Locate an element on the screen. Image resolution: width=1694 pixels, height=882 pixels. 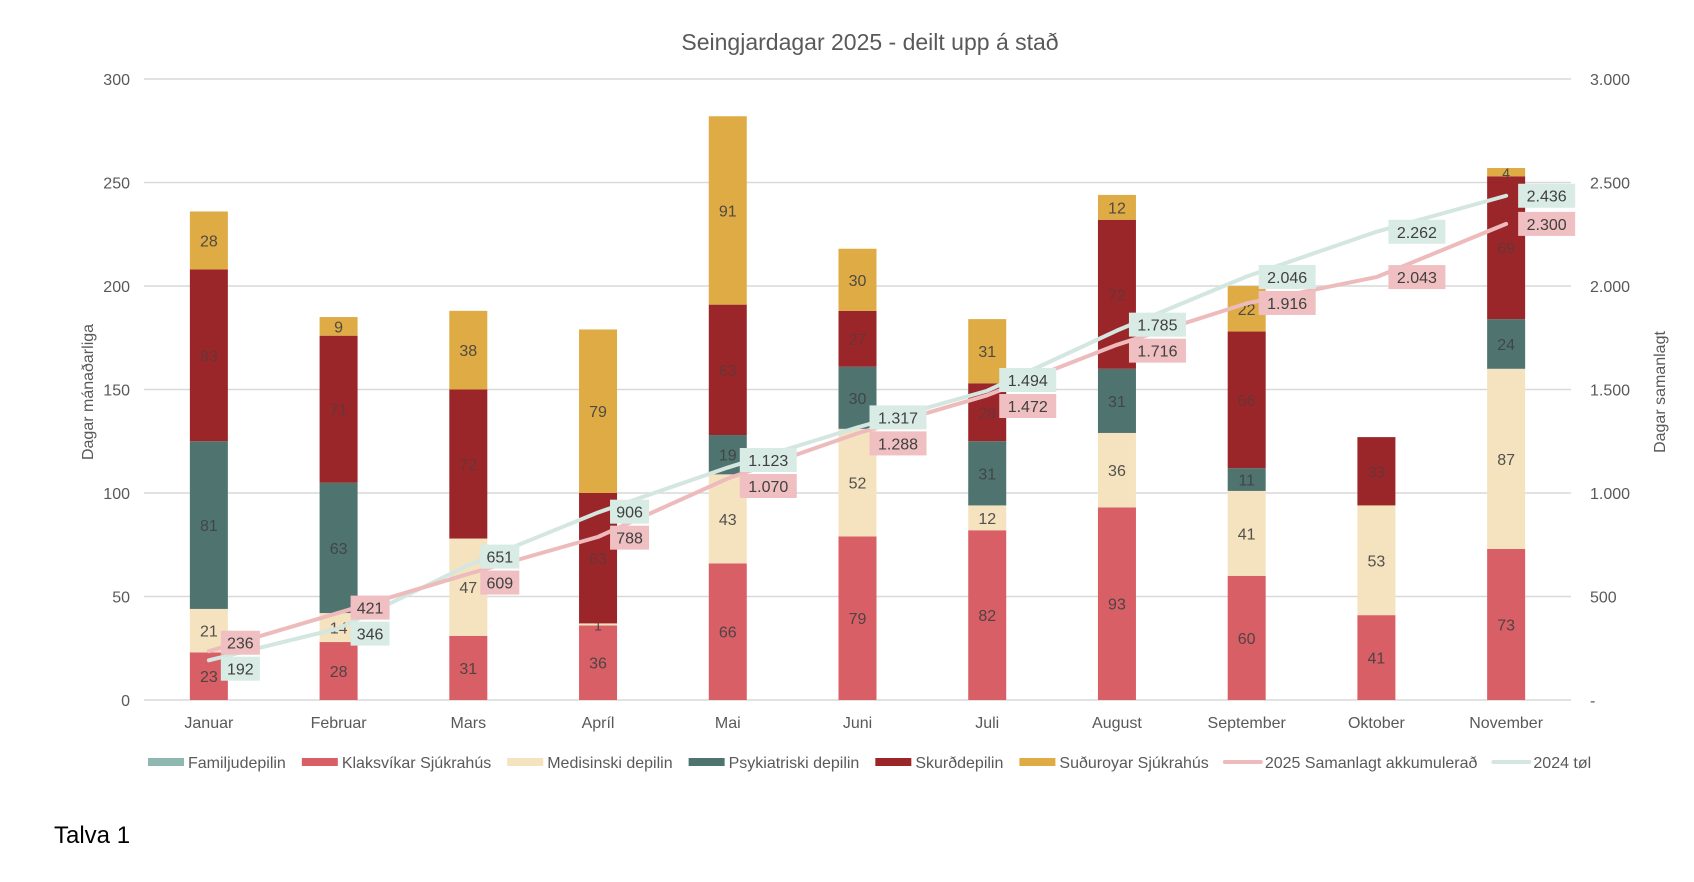
line-data-label-text: 1.123 is located at coordinates (768, 461).